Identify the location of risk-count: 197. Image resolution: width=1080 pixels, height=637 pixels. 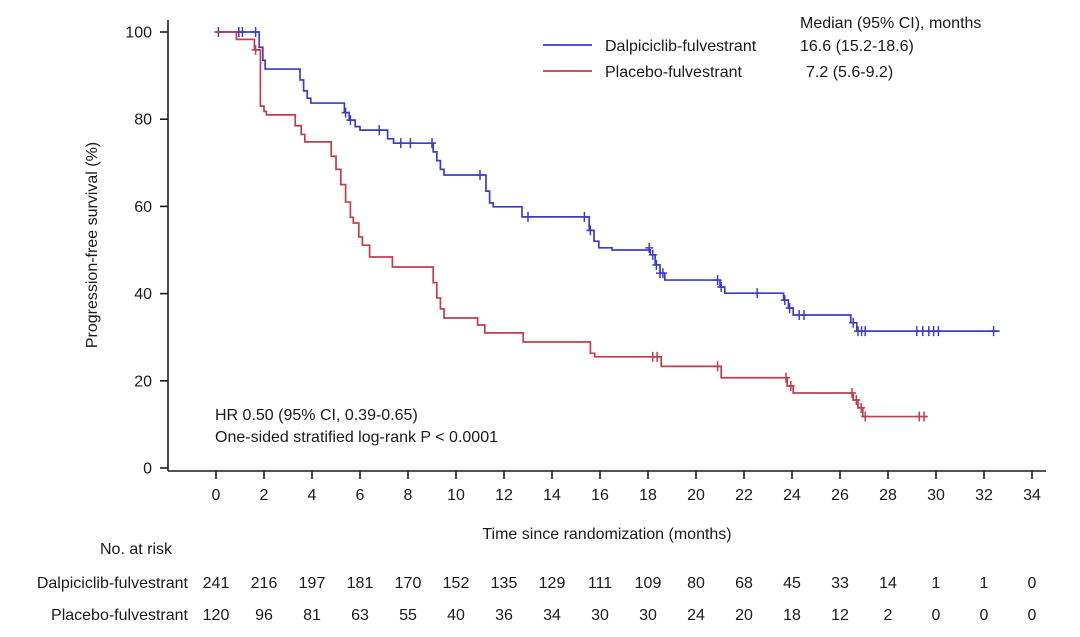
(312, 583).